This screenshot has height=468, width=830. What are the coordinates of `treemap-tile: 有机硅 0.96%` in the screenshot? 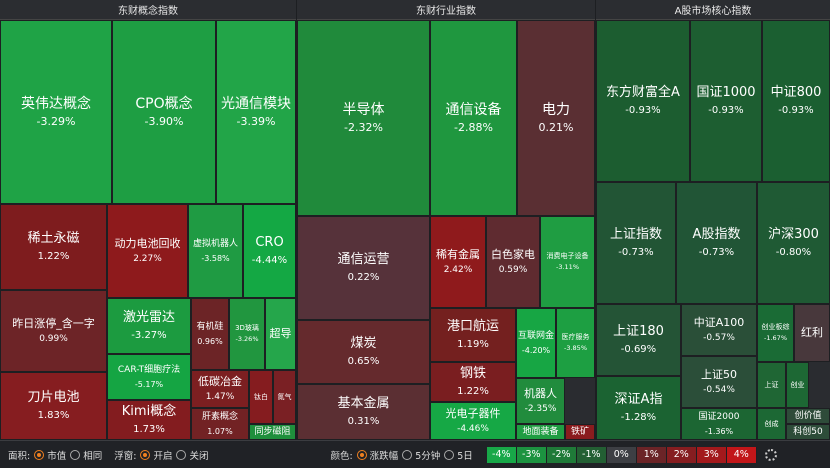 It's located at (210, 334).